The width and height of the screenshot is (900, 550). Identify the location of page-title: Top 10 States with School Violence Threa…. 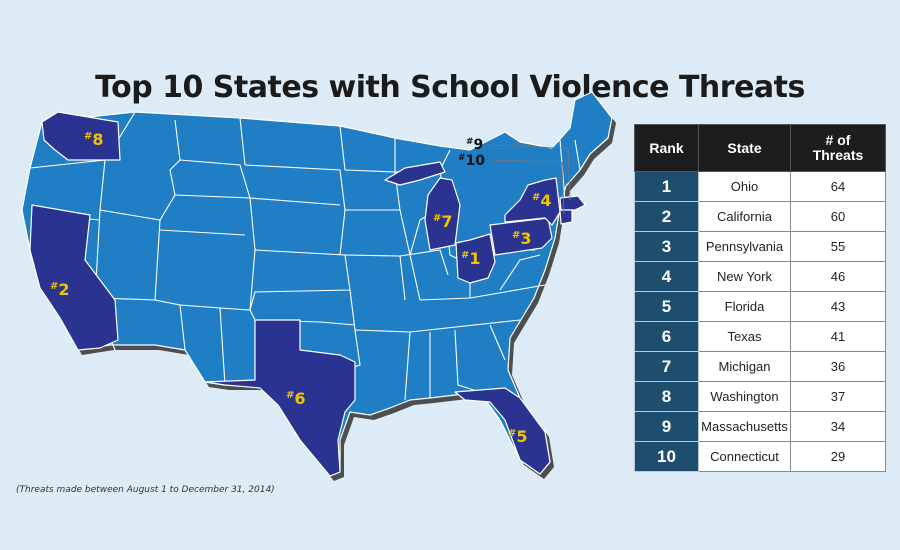
(450, 87).